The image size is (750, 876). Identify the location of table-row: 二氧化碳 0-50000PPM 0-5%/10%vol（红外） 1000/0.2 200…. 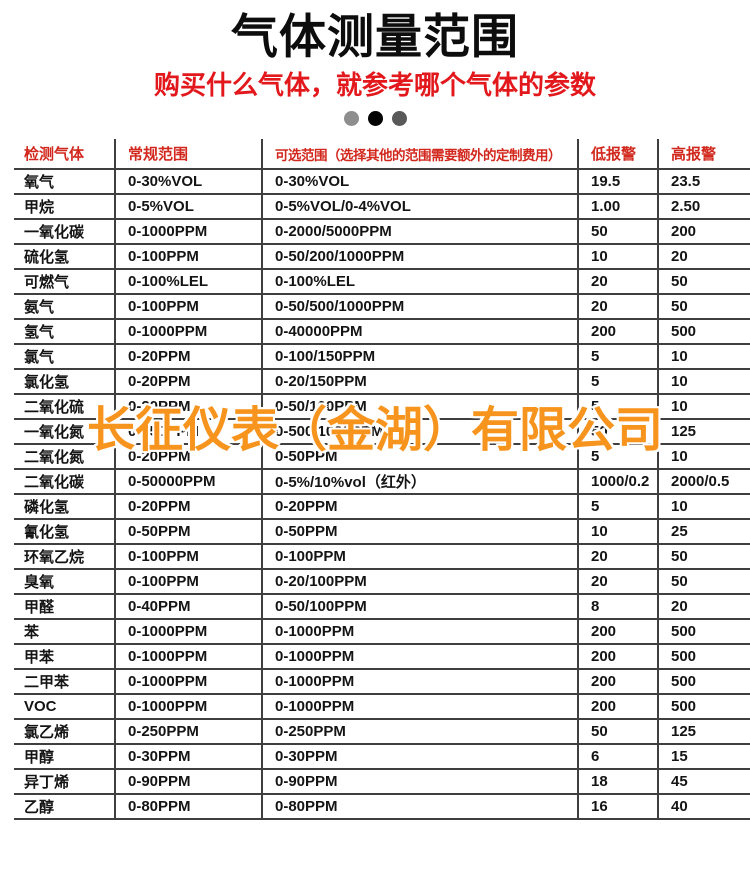
(382, 482).